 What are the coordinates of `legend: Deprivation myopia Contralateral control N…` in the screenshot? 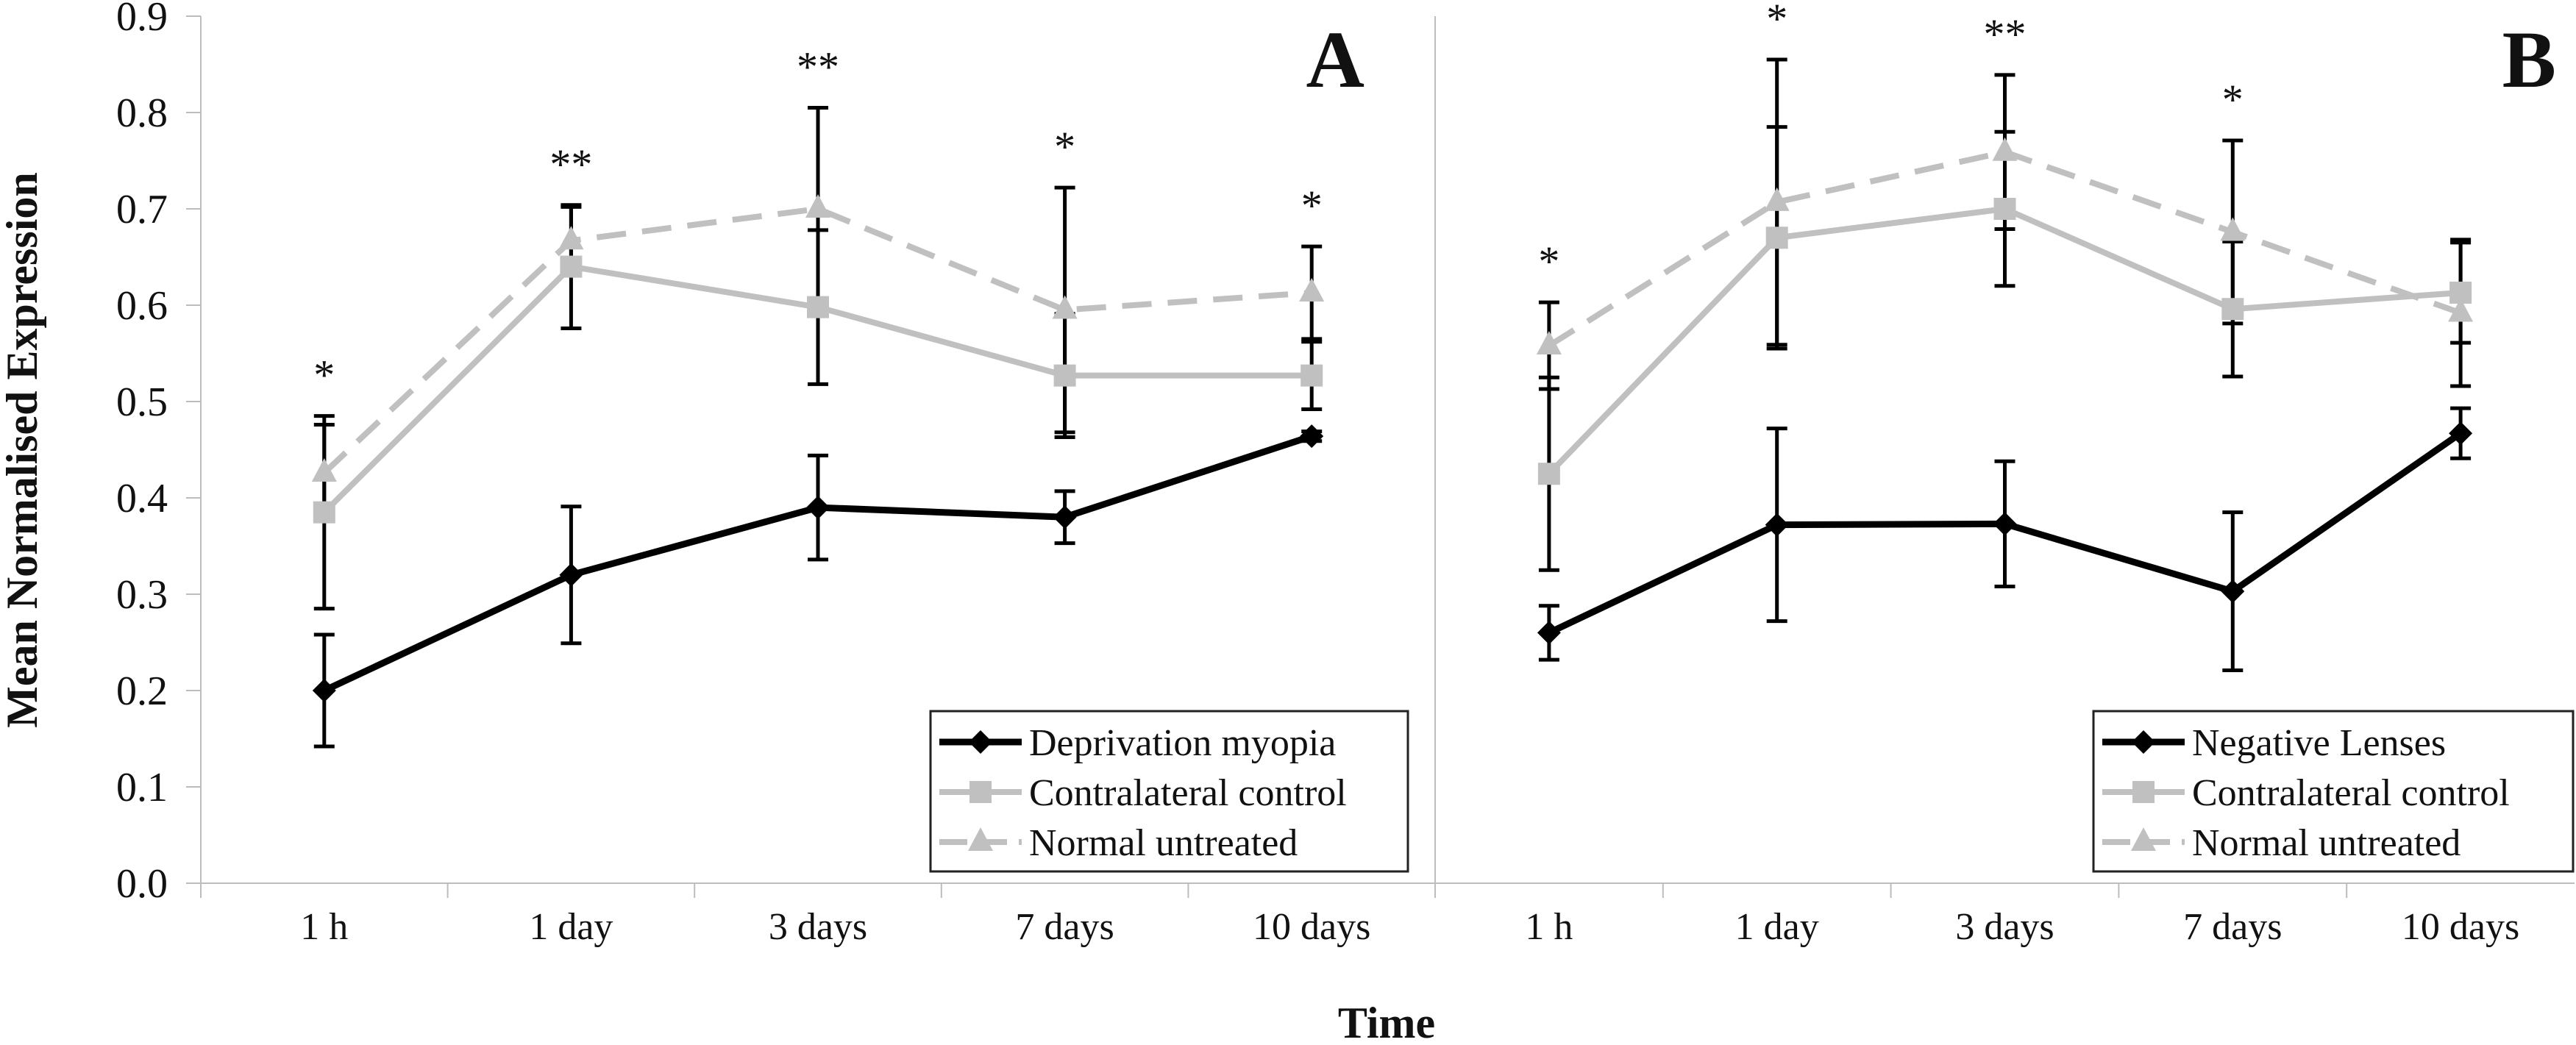 It's located at (1169, 791).